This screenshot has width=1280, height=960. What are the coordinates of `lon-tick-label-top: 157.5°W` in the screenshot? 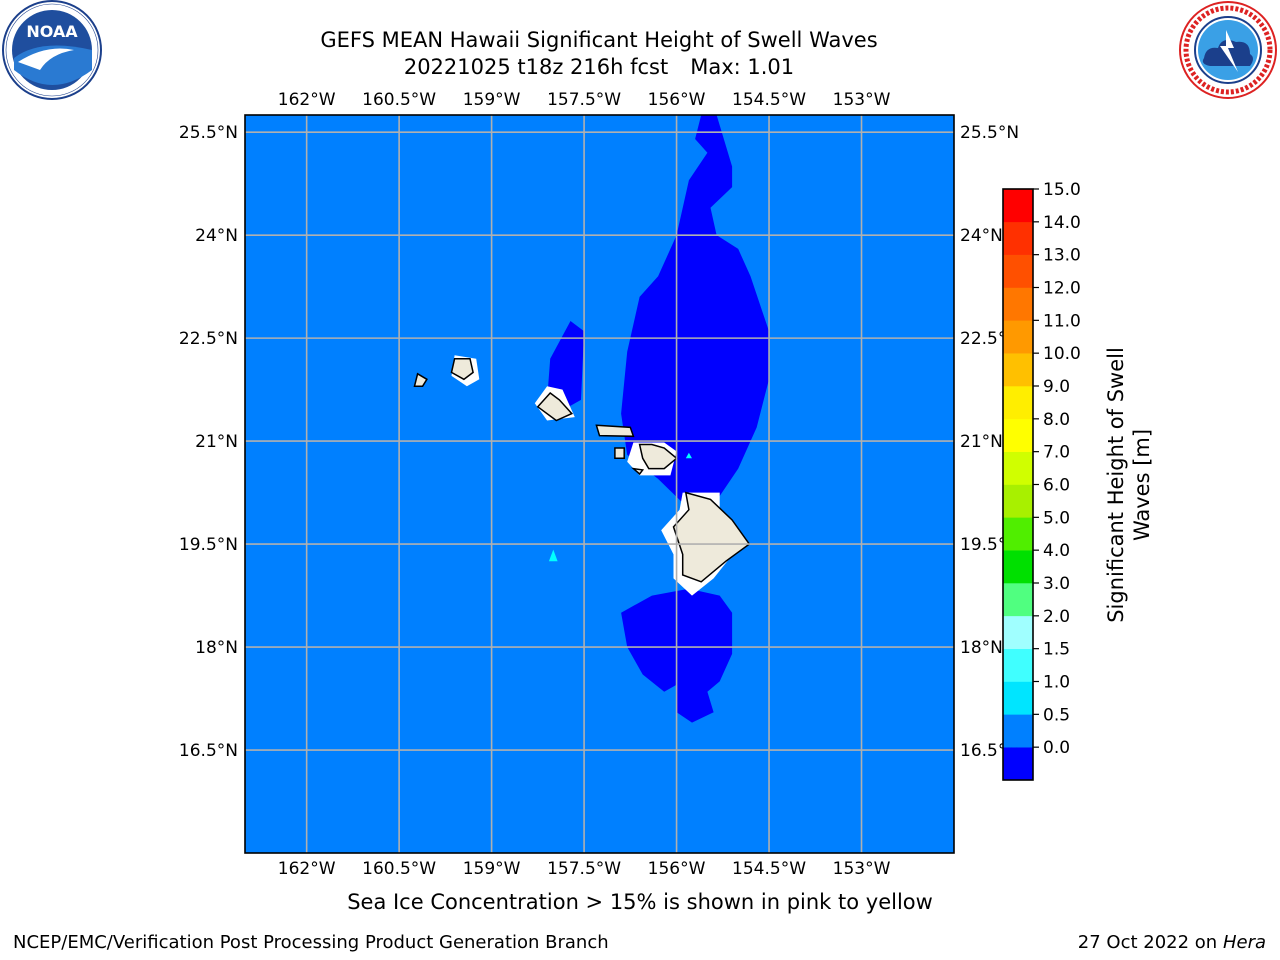 It's located at (584, 100).